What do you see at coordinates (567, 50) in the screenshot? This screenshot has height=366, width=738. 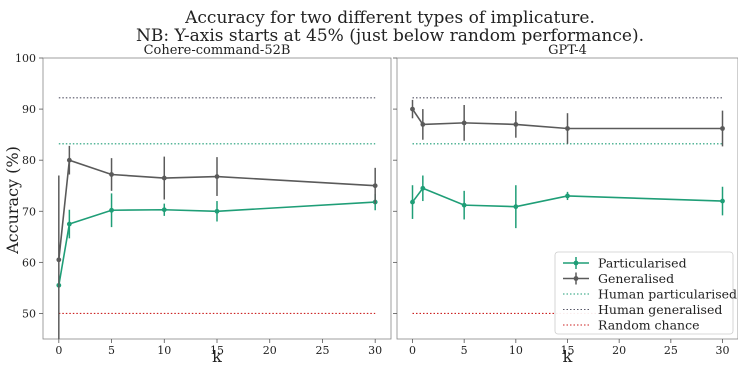 I see `panel-subtitle: GPT-4` at bounding box center [567, 50].